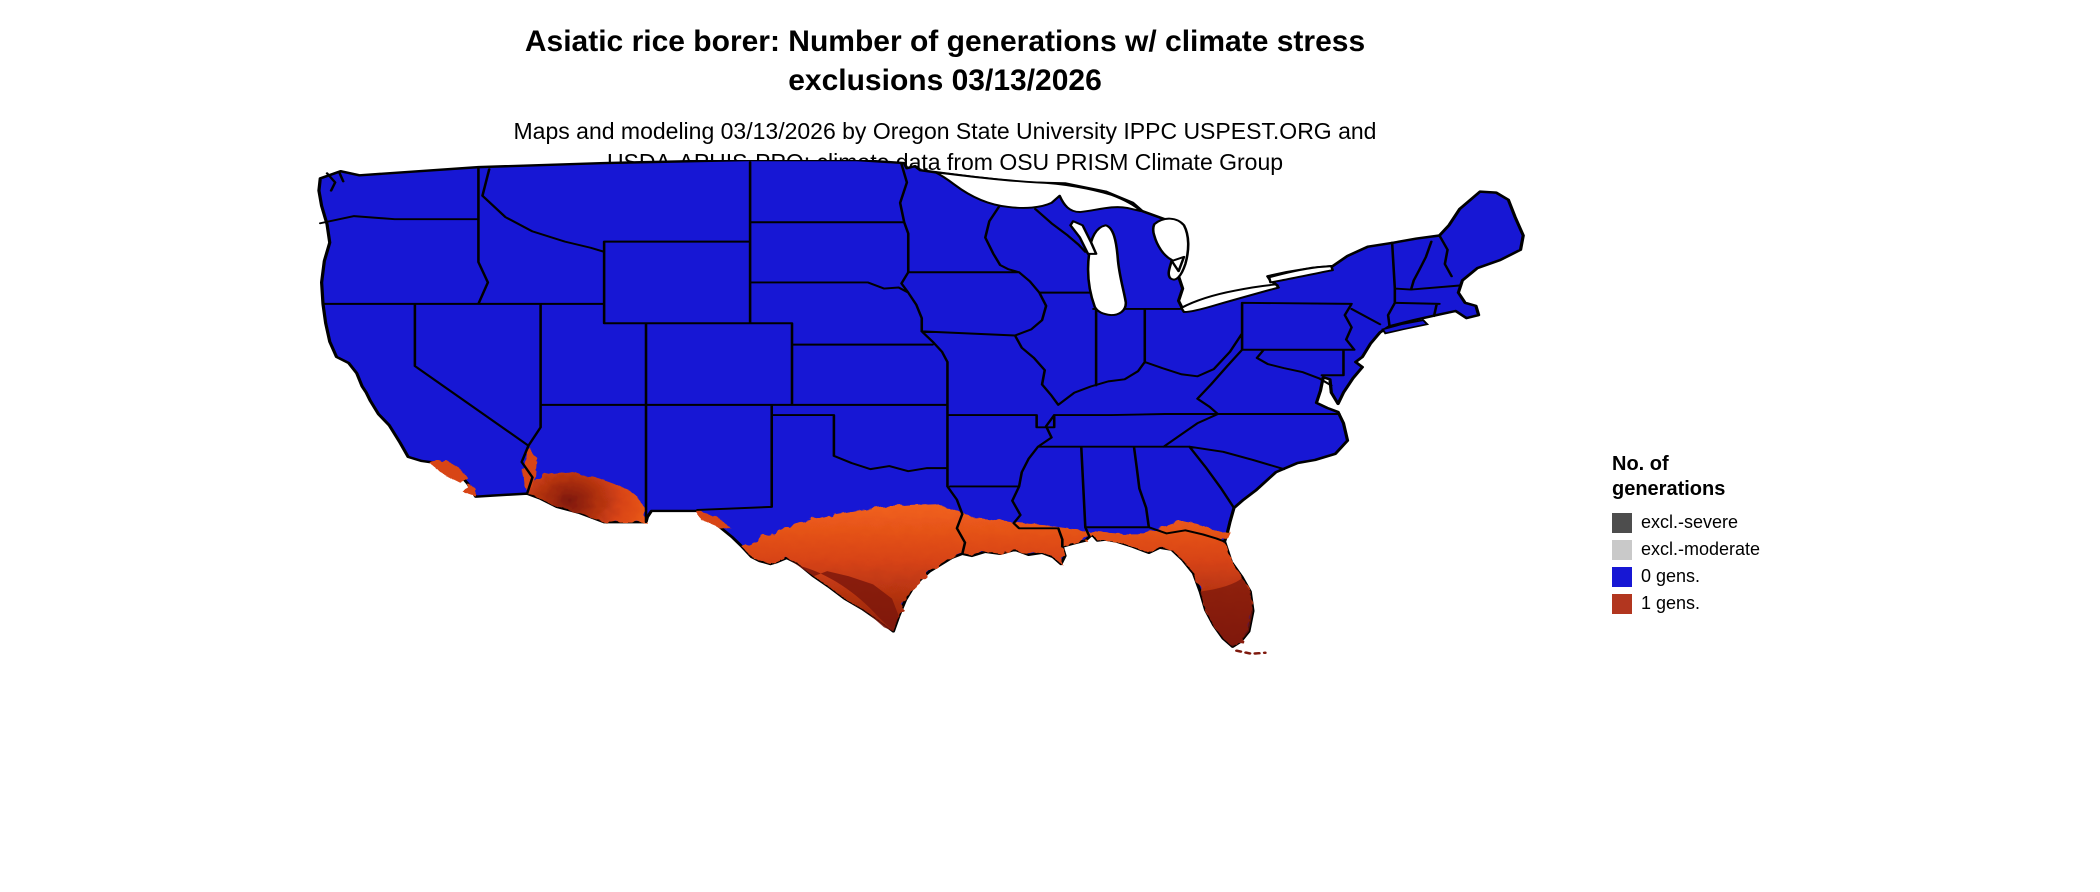 The width and height of the screenshot is (2100, 892). Describe the element at coordinates (1742, 522) in the screenshot. I see `legend-item-excl-severe: excl.-severe` at that location.